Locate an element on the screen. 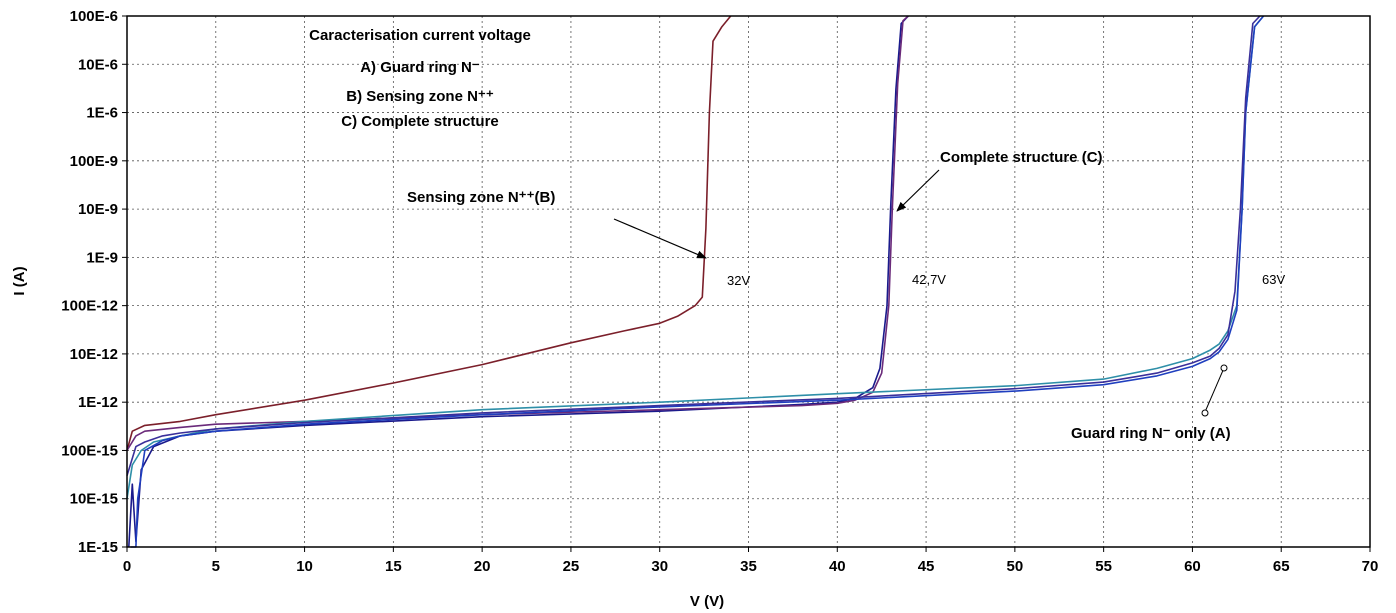 This screenshot has width=1396, height=613. y-tick-label: 10E-15 is located at coordinates (94, 499).